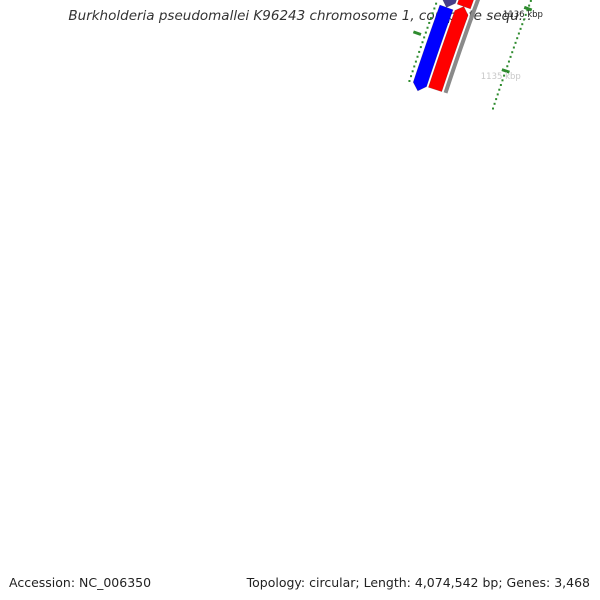  I want to click on tick-mark-inner, so click(417, 33).